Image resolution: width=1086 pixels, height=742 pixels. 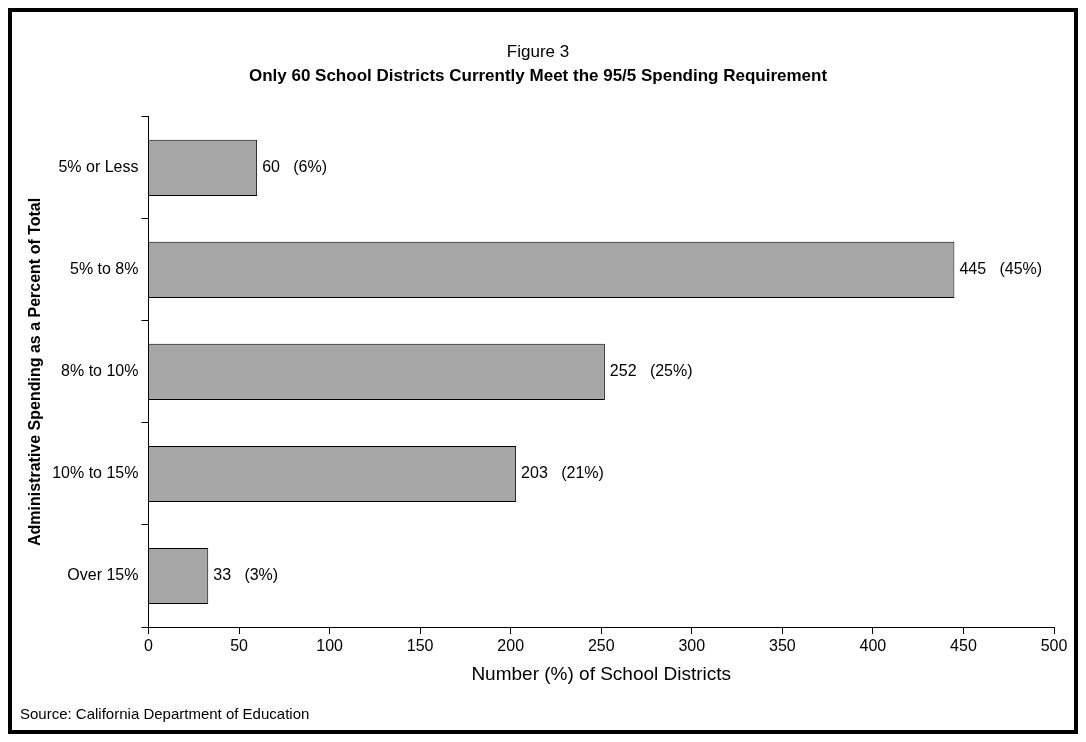 What do you see at coordinates (651, 371) in the screenshot?
I see `data-label: 252 (25%)` at bounding box center [651, 371].